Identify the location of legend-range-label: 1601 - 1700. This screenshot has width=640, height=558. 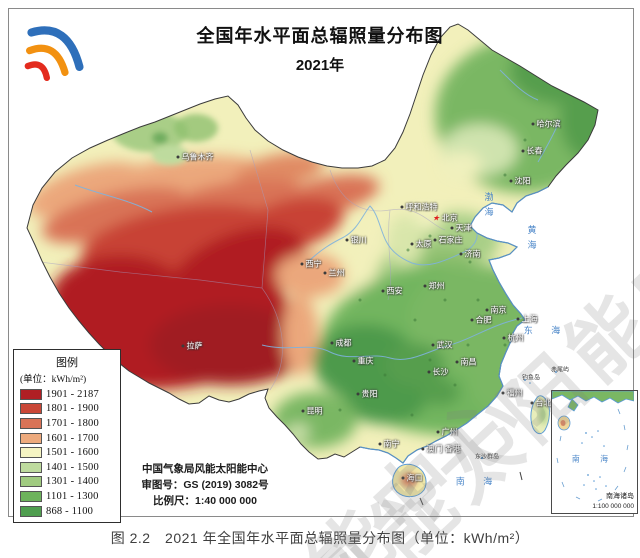
(72, 438).